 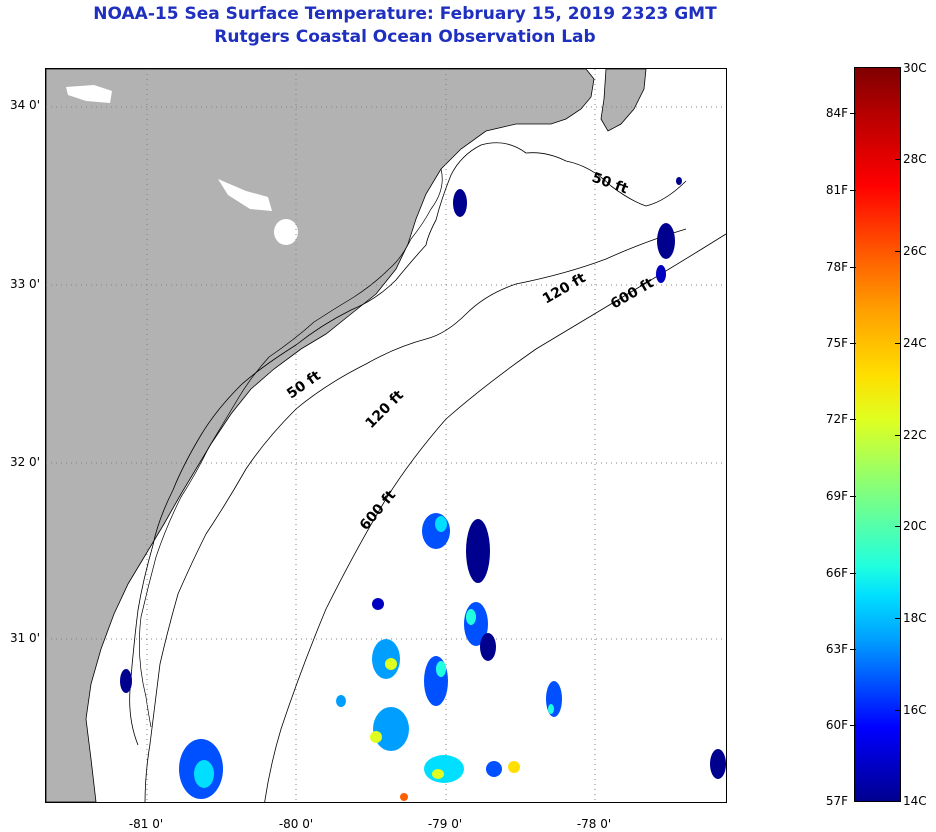 What do you see at coordinates (915, 526) in the screenshot?
I see `colorbar-c-20: 20C` at bounding box center [915, 526].